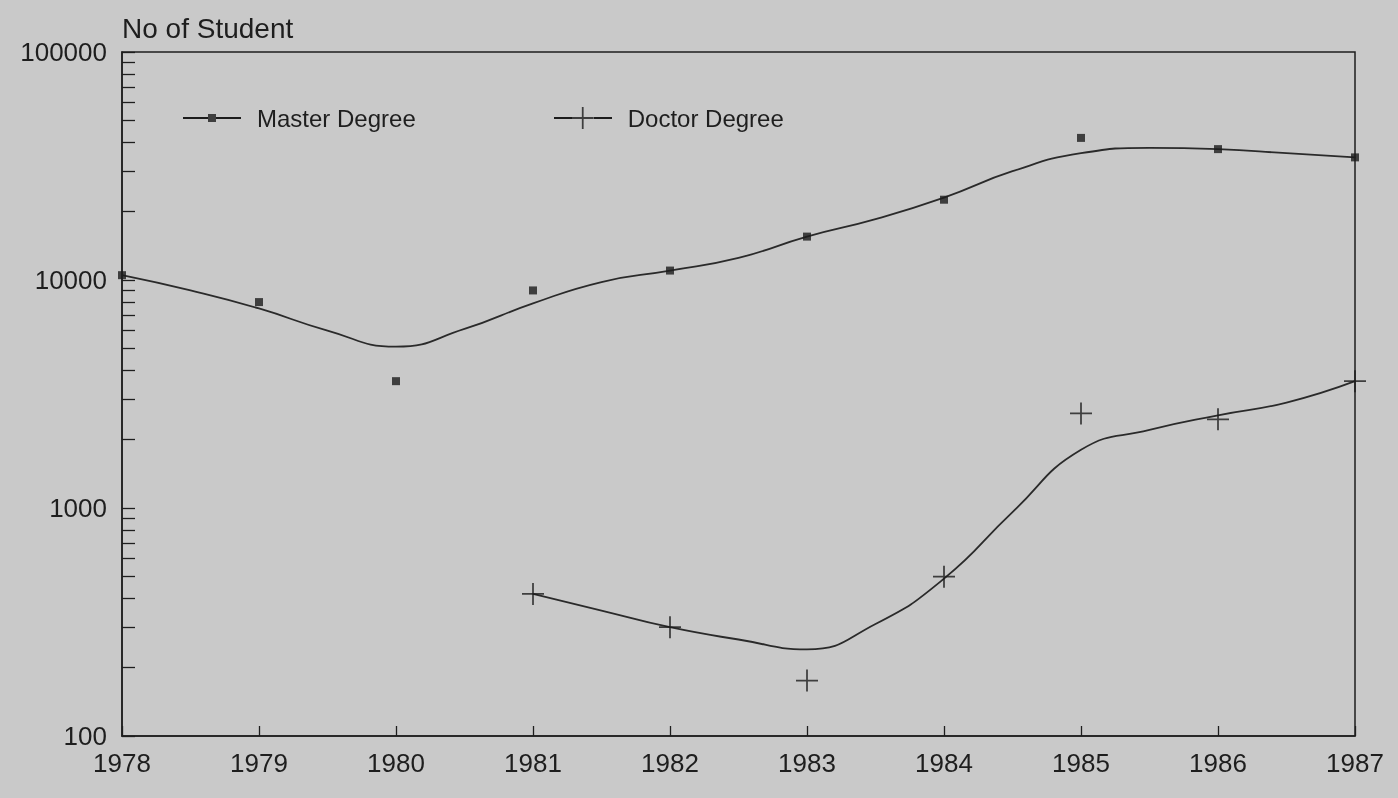 Image resolution: width=1398 pixels, height=798 pixels. What do you see at coordinates (533, 763) in the screenshot?
I see `x-tick-label: 1981` at bounding box center [533, 763].